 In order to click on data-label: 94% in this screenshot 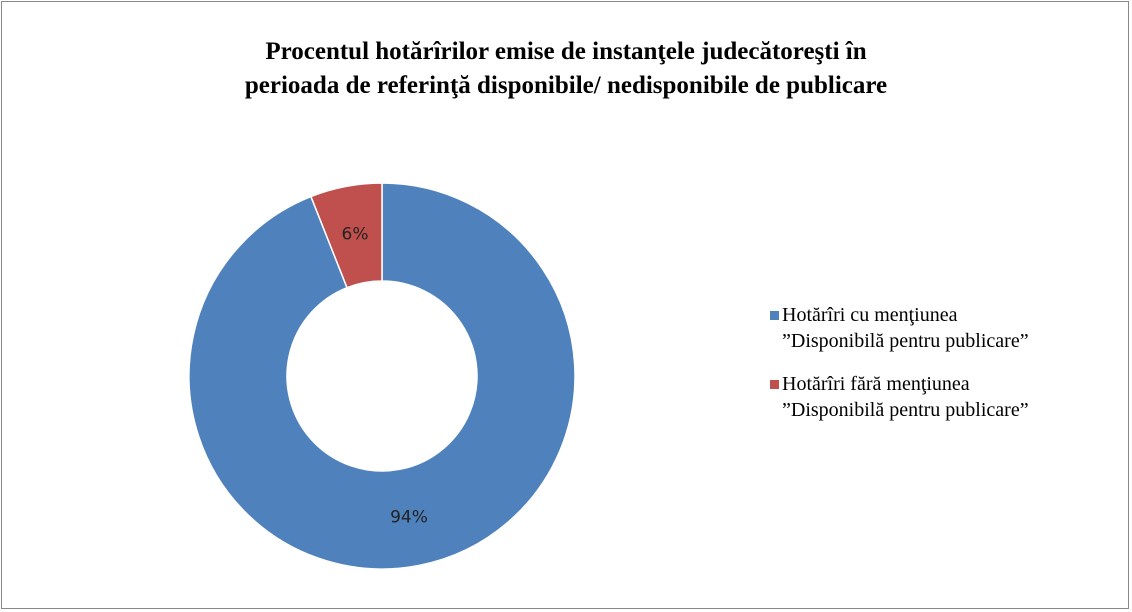, I will do `click(409, 517)`.